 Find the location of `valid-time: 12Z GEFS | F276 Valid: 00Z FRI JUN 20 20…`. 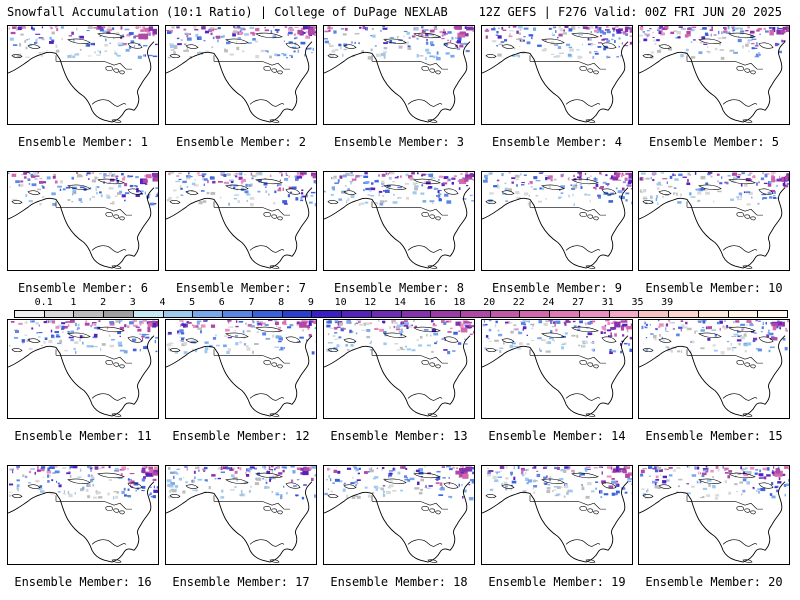

valid-time: 12Z GEFS | F276 Valid: 00Z FRI JUN 20 20… is located at coordinates (630, 12).